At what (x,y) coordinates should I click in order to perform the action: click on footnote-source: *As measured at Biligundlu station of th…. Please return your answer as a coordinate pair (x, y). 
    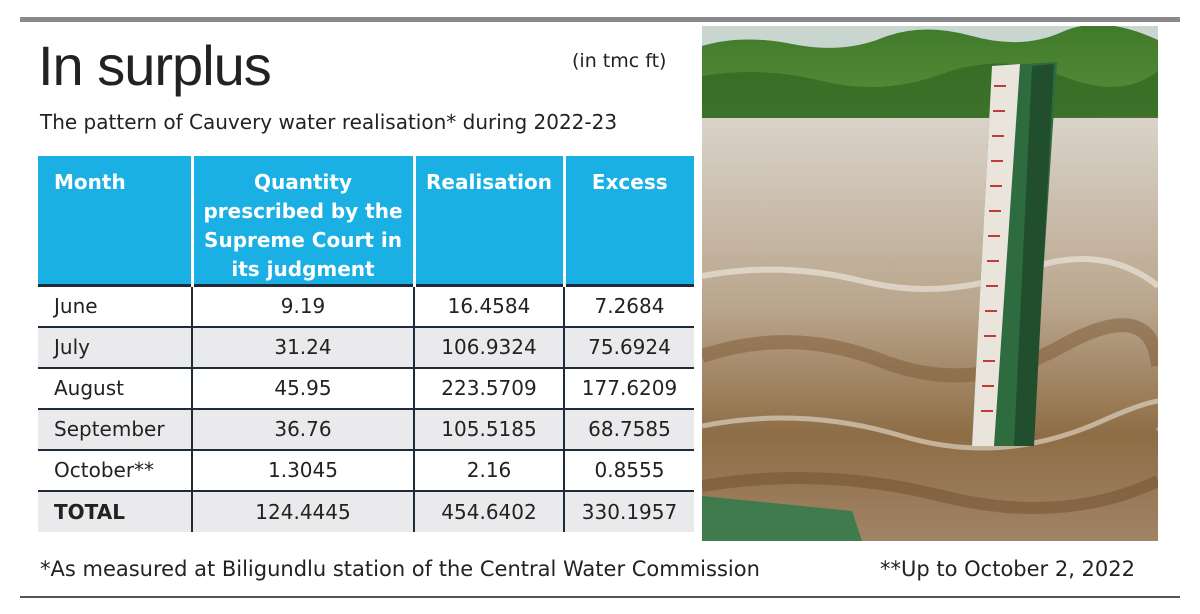
    Looking at the image, I should click on (400, 569).